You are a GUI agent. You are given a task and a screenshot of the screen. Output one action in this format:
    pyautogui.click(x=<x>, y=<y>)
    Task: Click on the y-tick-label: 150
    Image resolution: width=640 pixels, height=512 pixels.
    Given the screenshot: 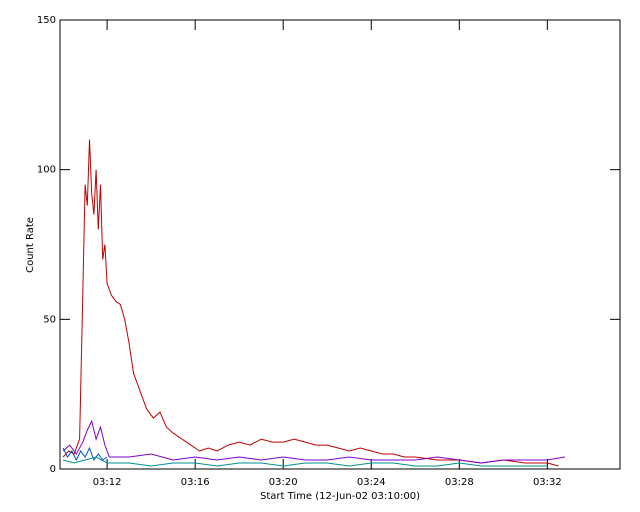 What is the action you would take?
    pyautogui.click(x=46, y=20)
    